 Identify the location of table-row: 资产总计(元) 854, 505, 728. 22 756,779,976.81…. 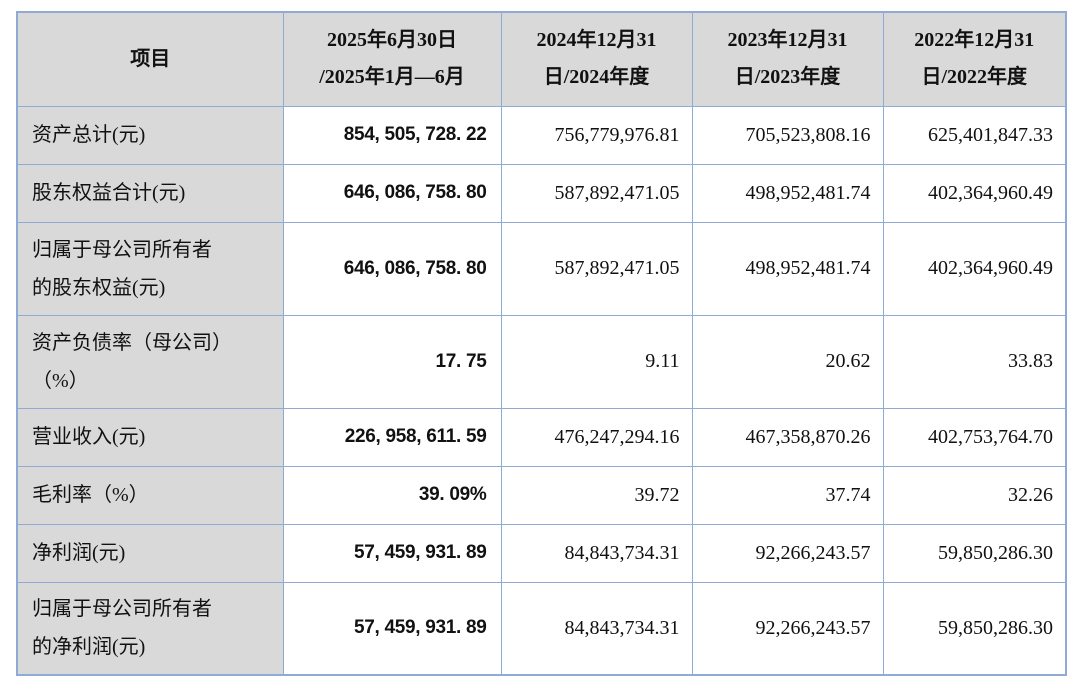
(541, 135).